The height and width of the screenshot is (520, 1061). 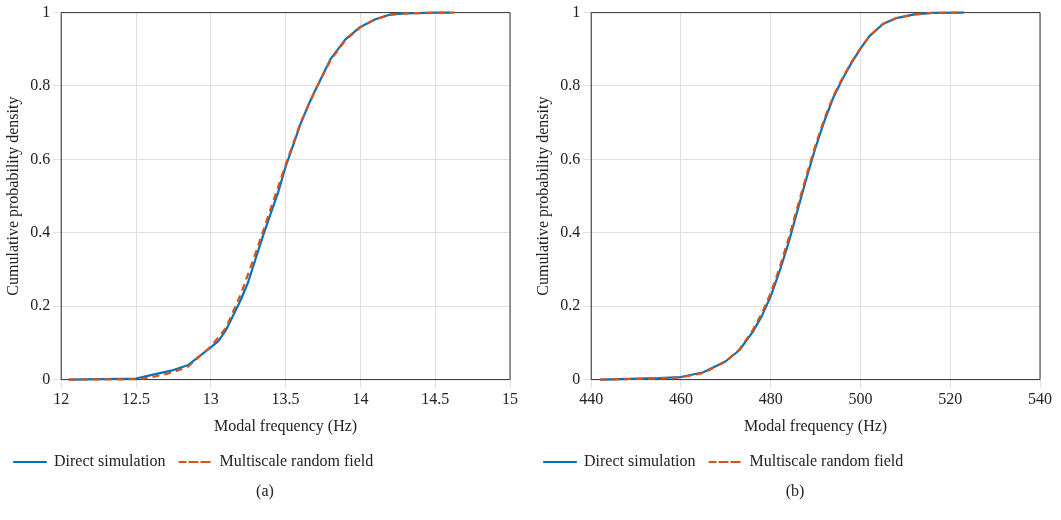 I want to click on x-tick-label: 480, so click(x=770, y=399).